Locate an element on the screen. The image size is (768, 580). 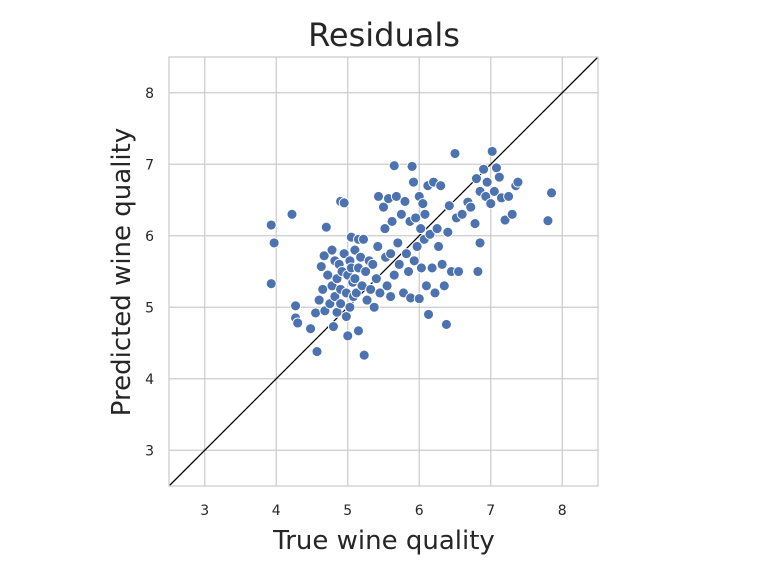
x-axis-label: True wine quality is located at coordinates (383, 541).